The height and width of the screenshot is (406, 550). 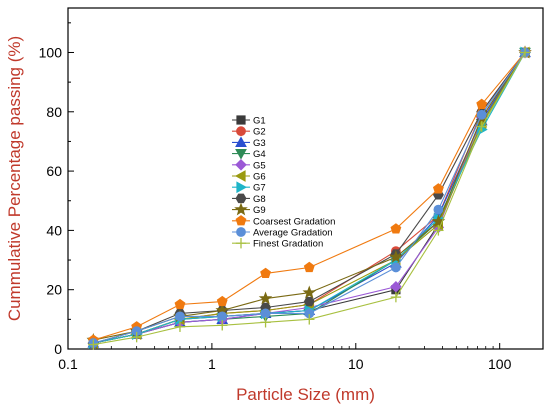 What do you see at coordinates (249, 121) in the screenshot?
I see `legend-g1: G1` at bounding box center [249, 121].